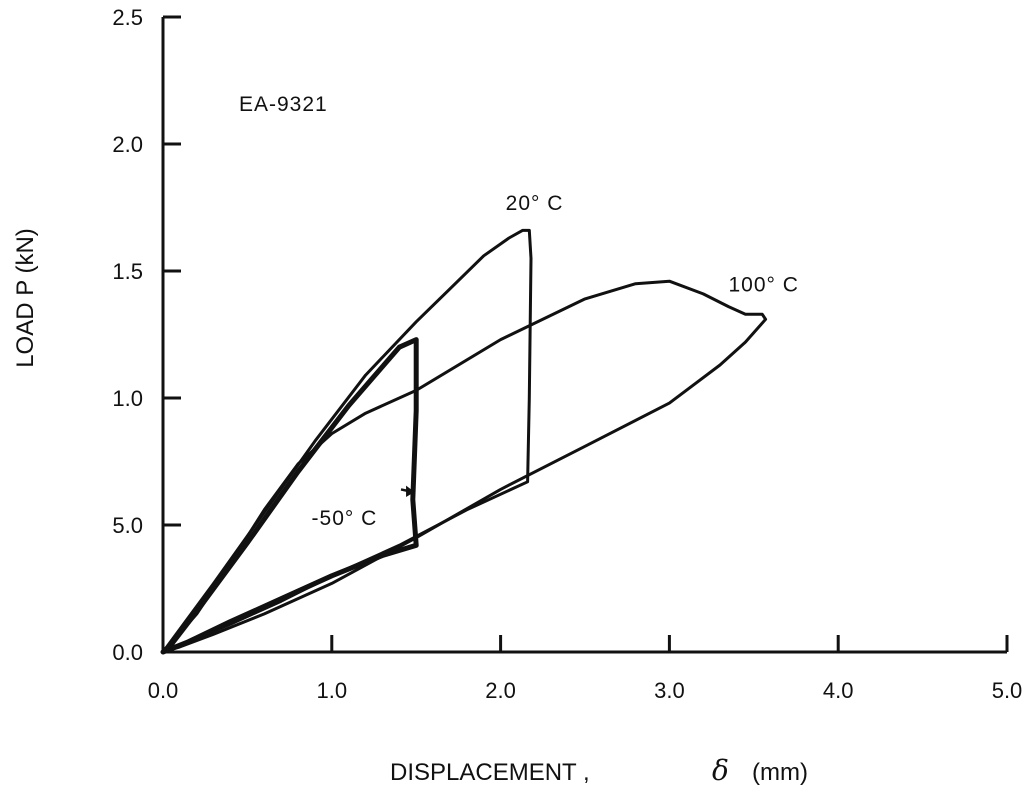 The height and width of the screenshot is (792, 1027). Describe the element at coordinates (780, 772) in the screenshot. I see `x-axis-unit: (mm)` at that location.